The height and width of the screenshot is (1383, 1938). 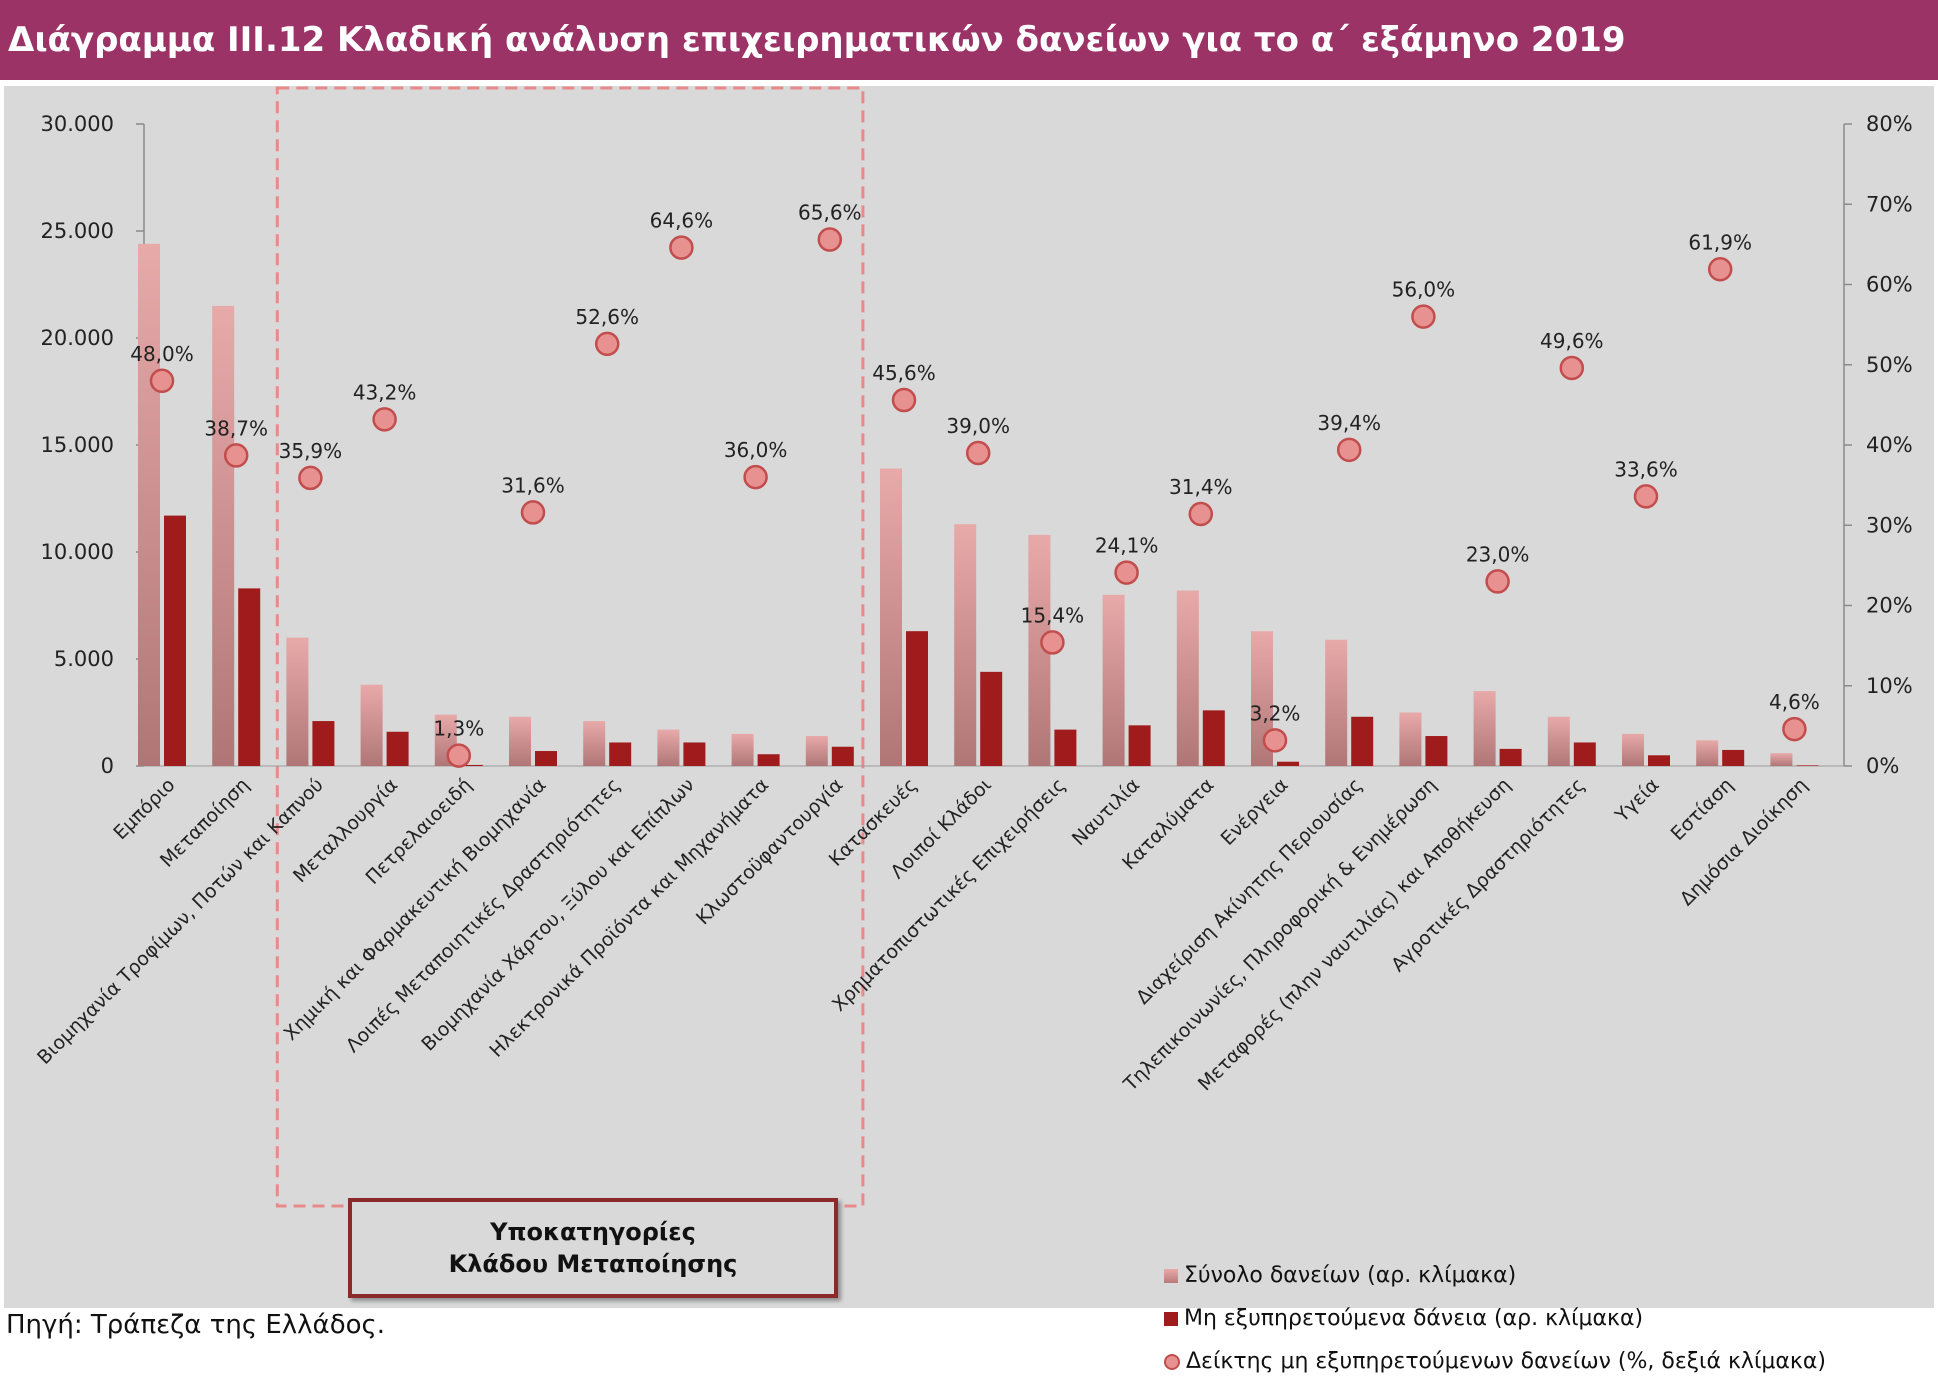 What do you see at coordinates (756, 450) in the screenshot?
I see `ratio-data-label: 36,0%` at bounding box center [756, 450].